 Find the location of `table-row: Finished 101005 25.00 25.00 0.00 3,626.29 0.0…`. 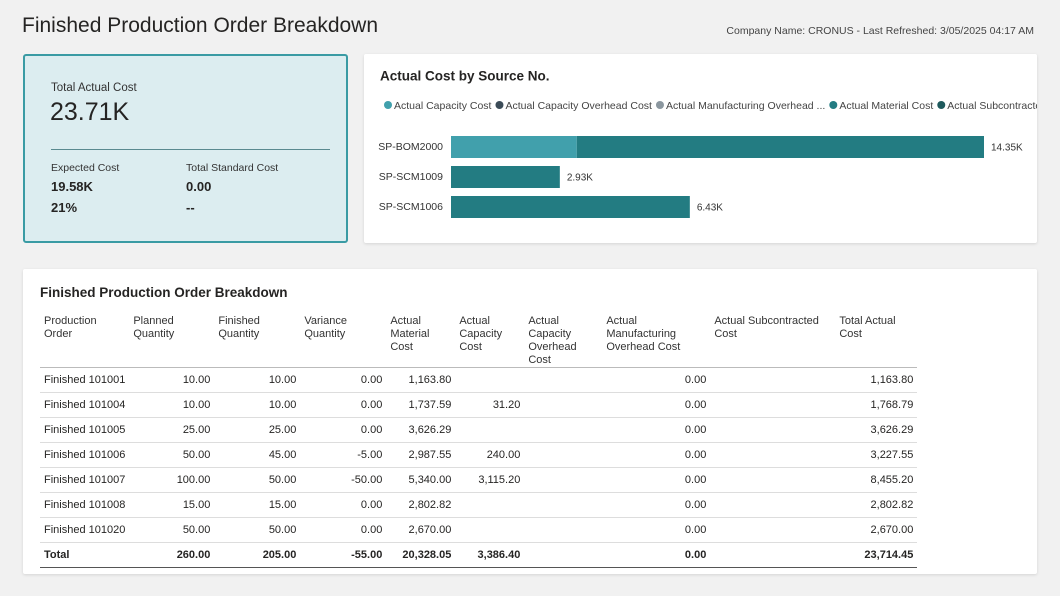

table-row: Finished 101005 25.00 25.00 0.00 3,626.29 0.0… is located at coordinates (479, 430).